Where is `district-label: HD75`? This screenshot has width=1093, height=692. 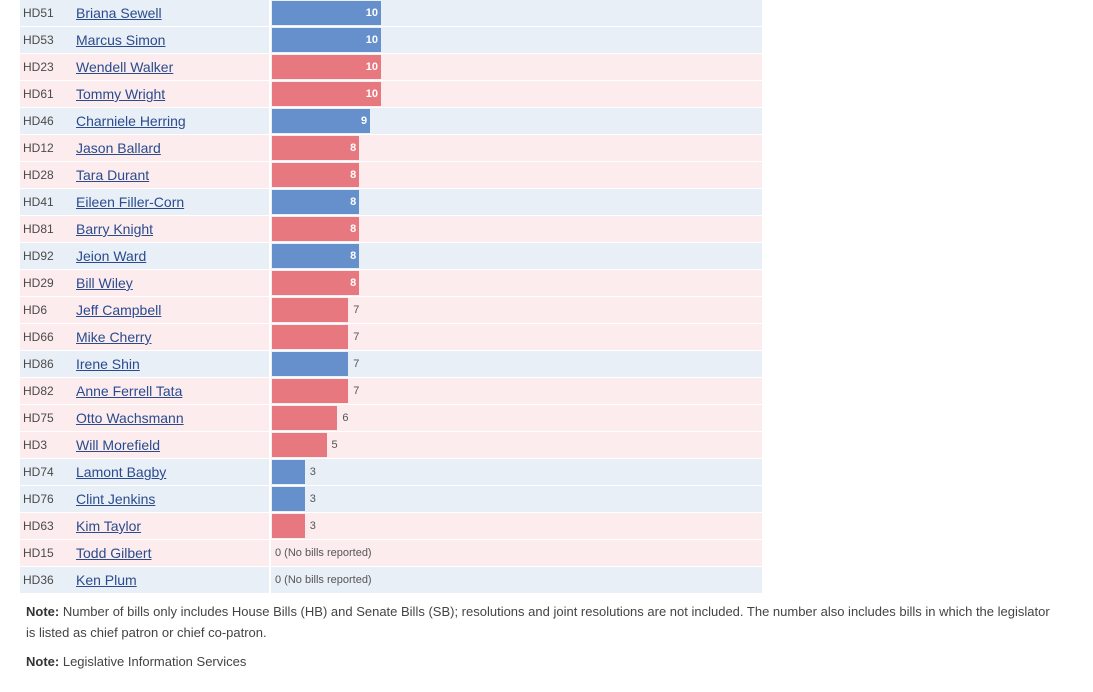 district-label: HD75 is located at coordinates (38, 418).